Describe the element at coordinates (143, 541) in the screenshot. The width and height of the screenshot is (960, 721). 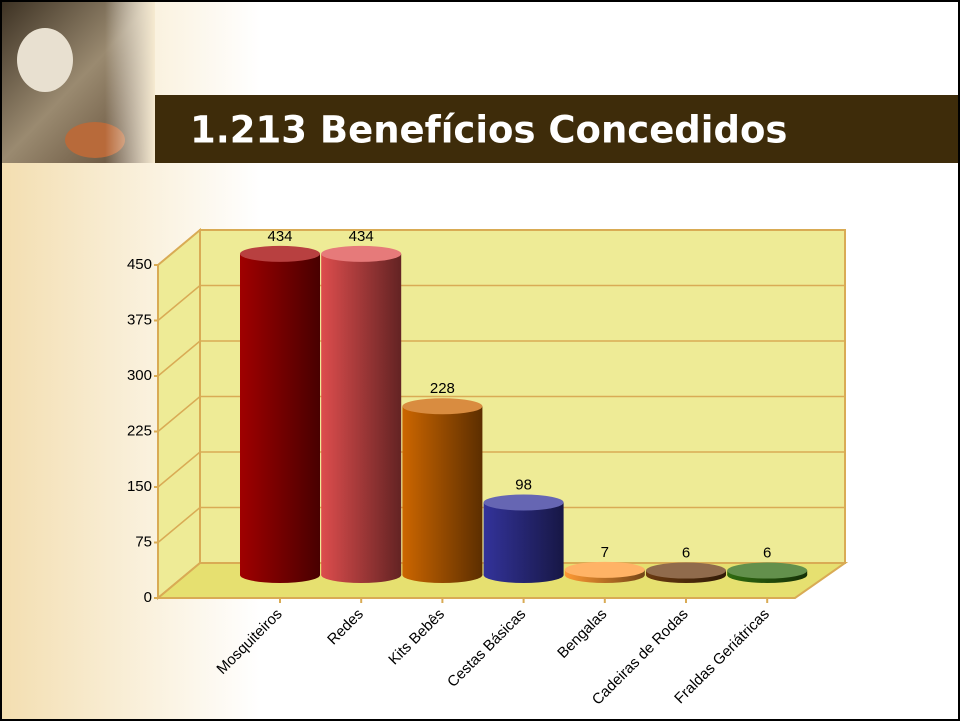
I see `y-tick-label: 75` at that location.